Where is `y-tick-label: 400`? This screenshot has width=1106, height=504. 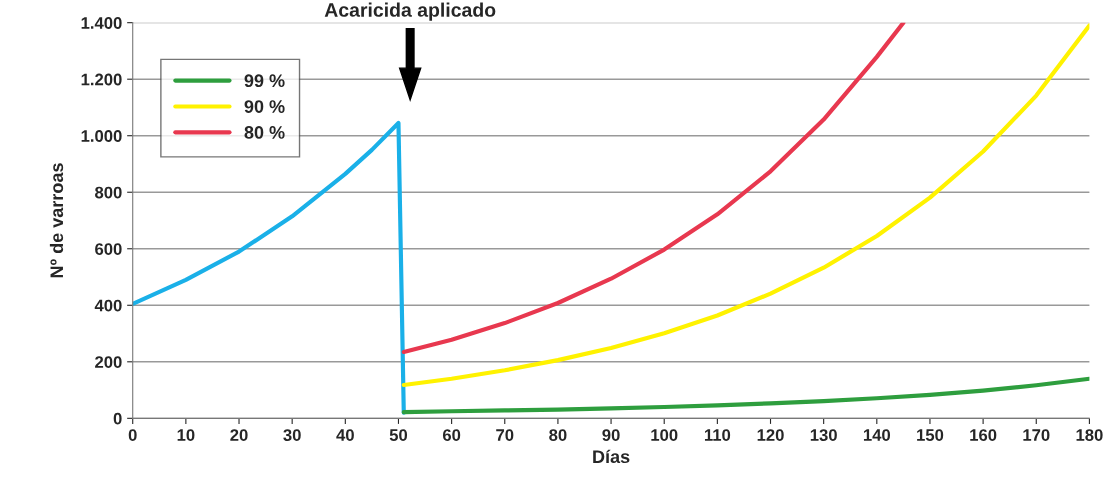
y-tick-label: 400 is located at coordinates (108, 305).